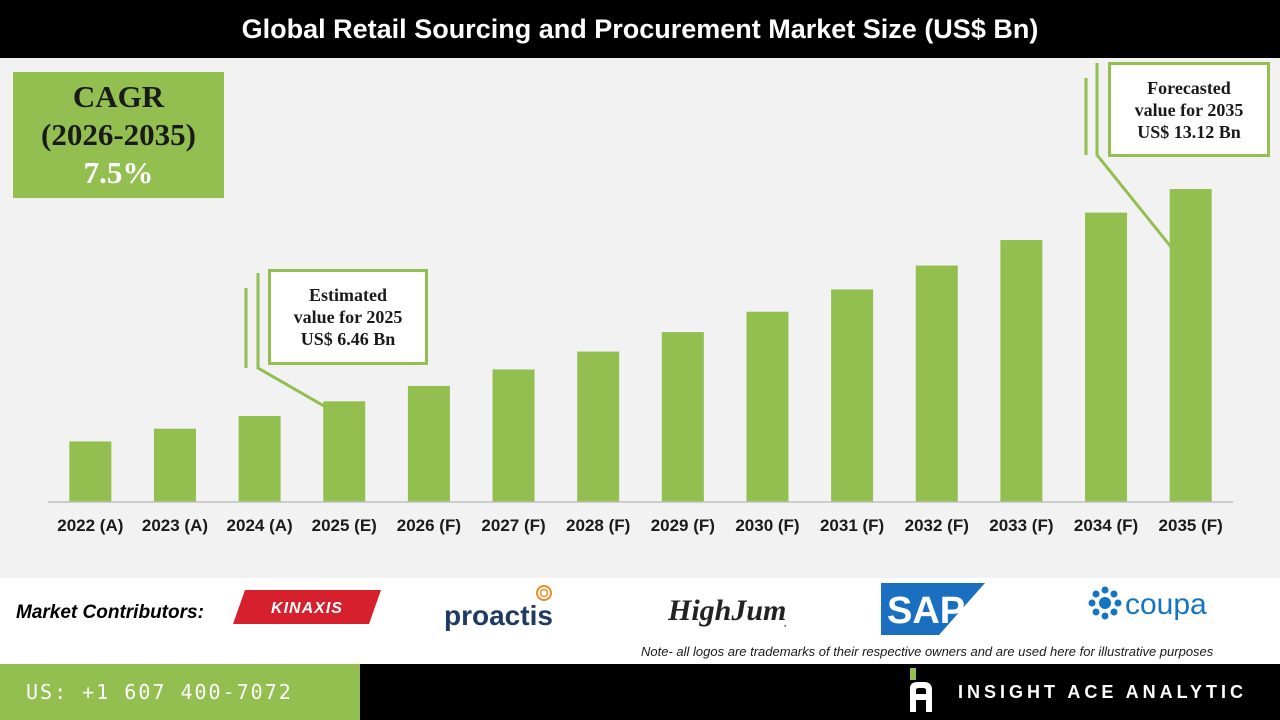  What do you see at coordinates (513, 525) in the screenshot?
I see `x-tick-label-5: 2027 (F)` at bounding box center [513, 525].